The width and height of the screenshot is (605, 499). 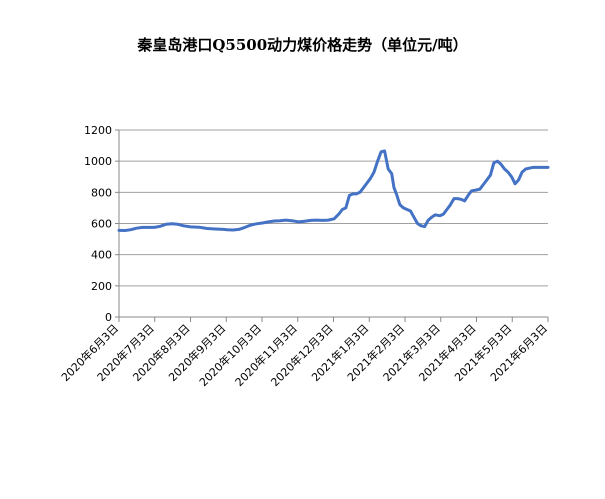 I want to click on series-layer, so click(x=333, y=190).